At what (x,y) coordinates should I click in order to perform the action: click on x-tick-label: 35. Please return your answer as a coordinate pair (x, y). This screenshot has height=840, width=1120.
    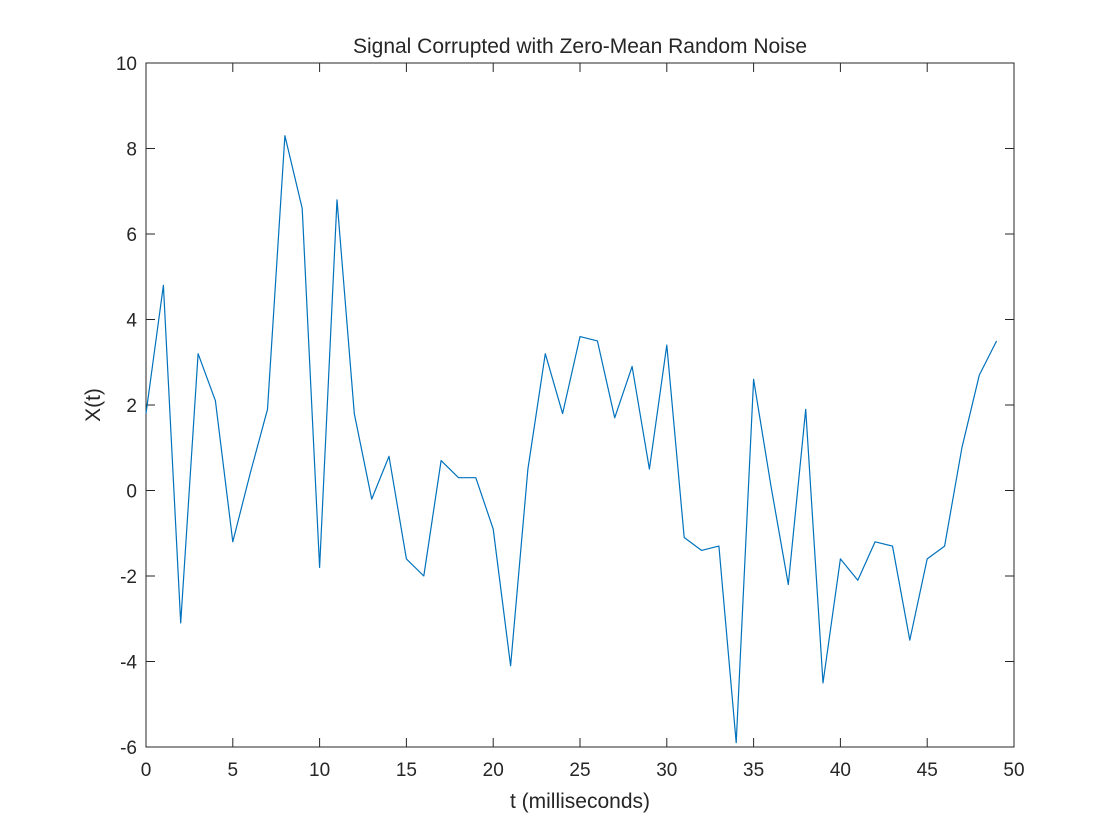
    Looking at the image, I should click on (753, 770).